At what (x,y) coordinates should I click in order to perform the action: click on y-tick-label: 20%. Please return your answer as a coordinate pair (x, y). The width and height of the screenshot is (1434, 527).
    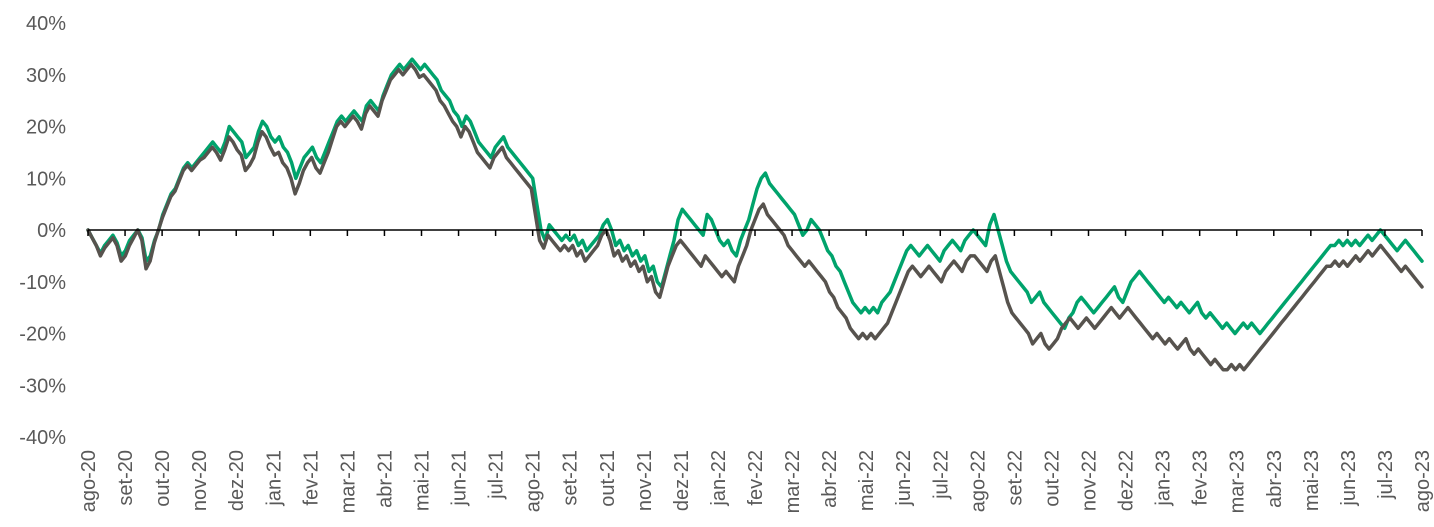
    Looking at the image, I should click on (46, 128).